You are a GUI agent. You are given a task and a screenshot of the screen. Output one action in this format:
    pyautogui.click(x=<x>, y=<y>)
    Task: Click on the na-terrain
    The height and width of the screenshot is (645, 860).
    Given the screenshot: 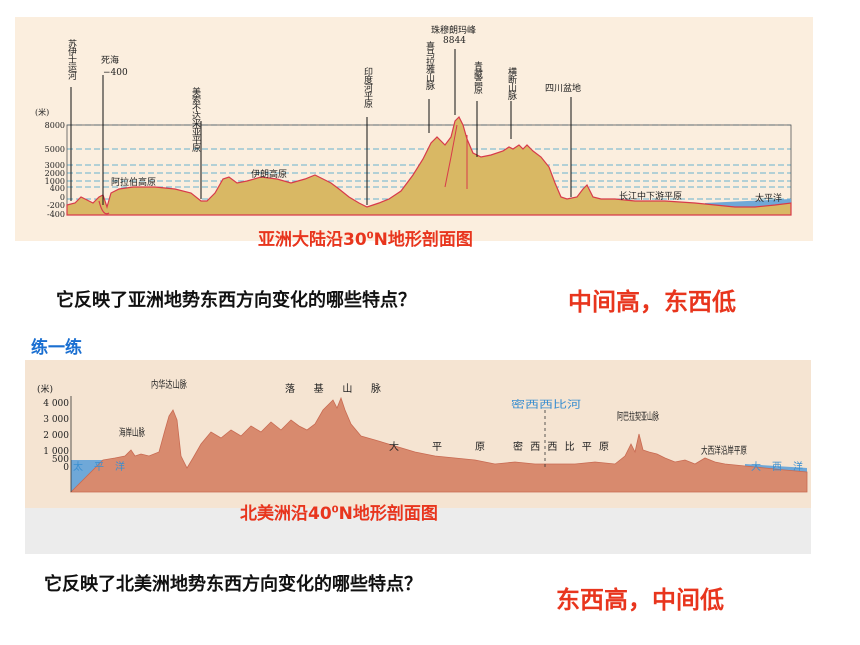 What is the action you would take?
    pyautogui.click(x=439, y=444)
    